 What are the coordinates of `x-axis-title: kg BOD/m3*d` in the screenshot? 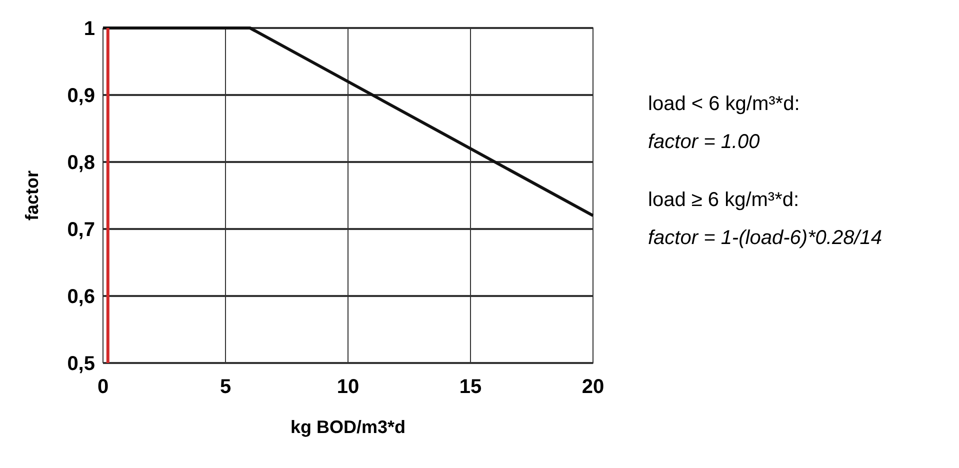 It's located at (348, 427).